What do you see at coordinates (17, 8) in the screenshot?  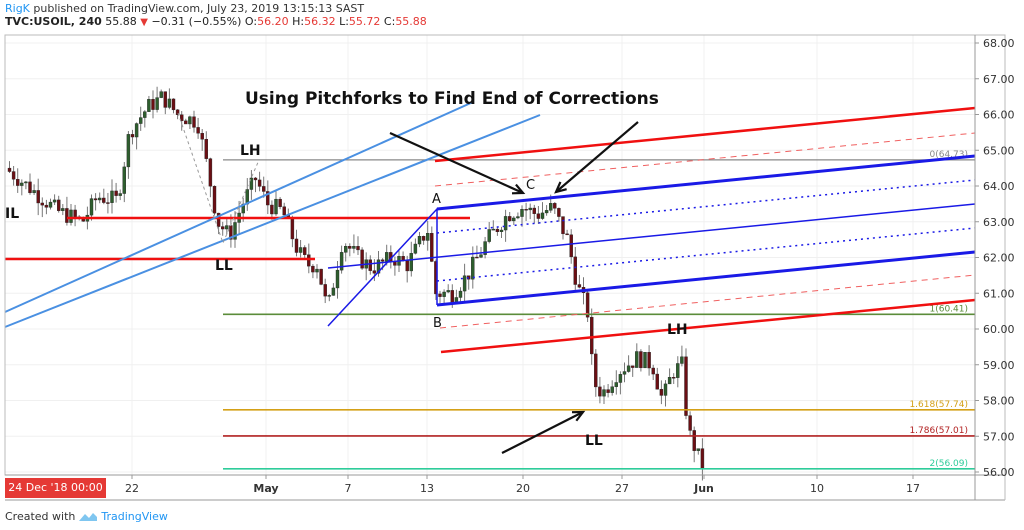 I see `author-link: RigK` at bounding box center [17, 8].